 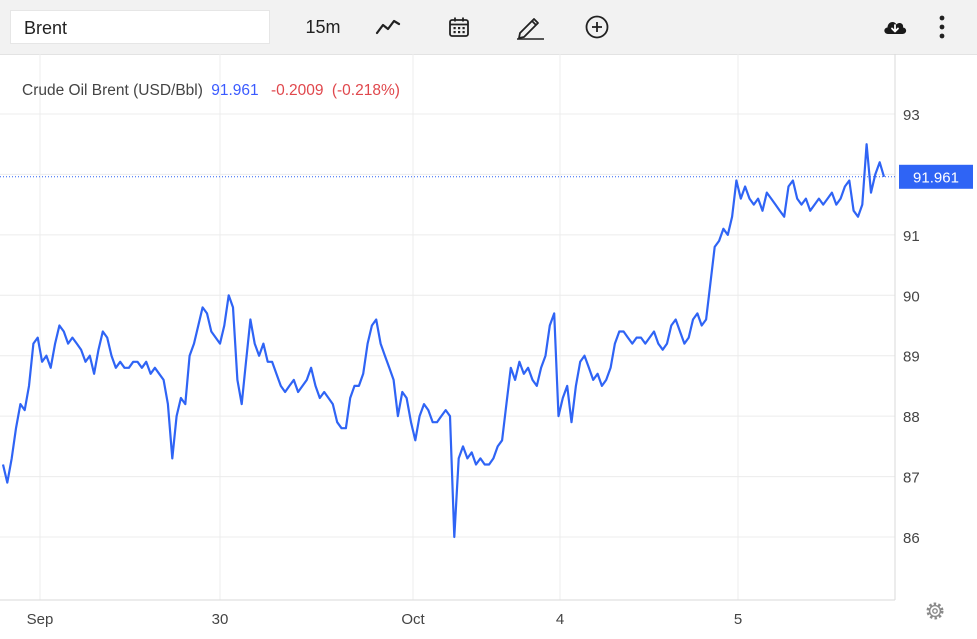 I want to click on settings-gear-icon, so click(x=935, y=611).